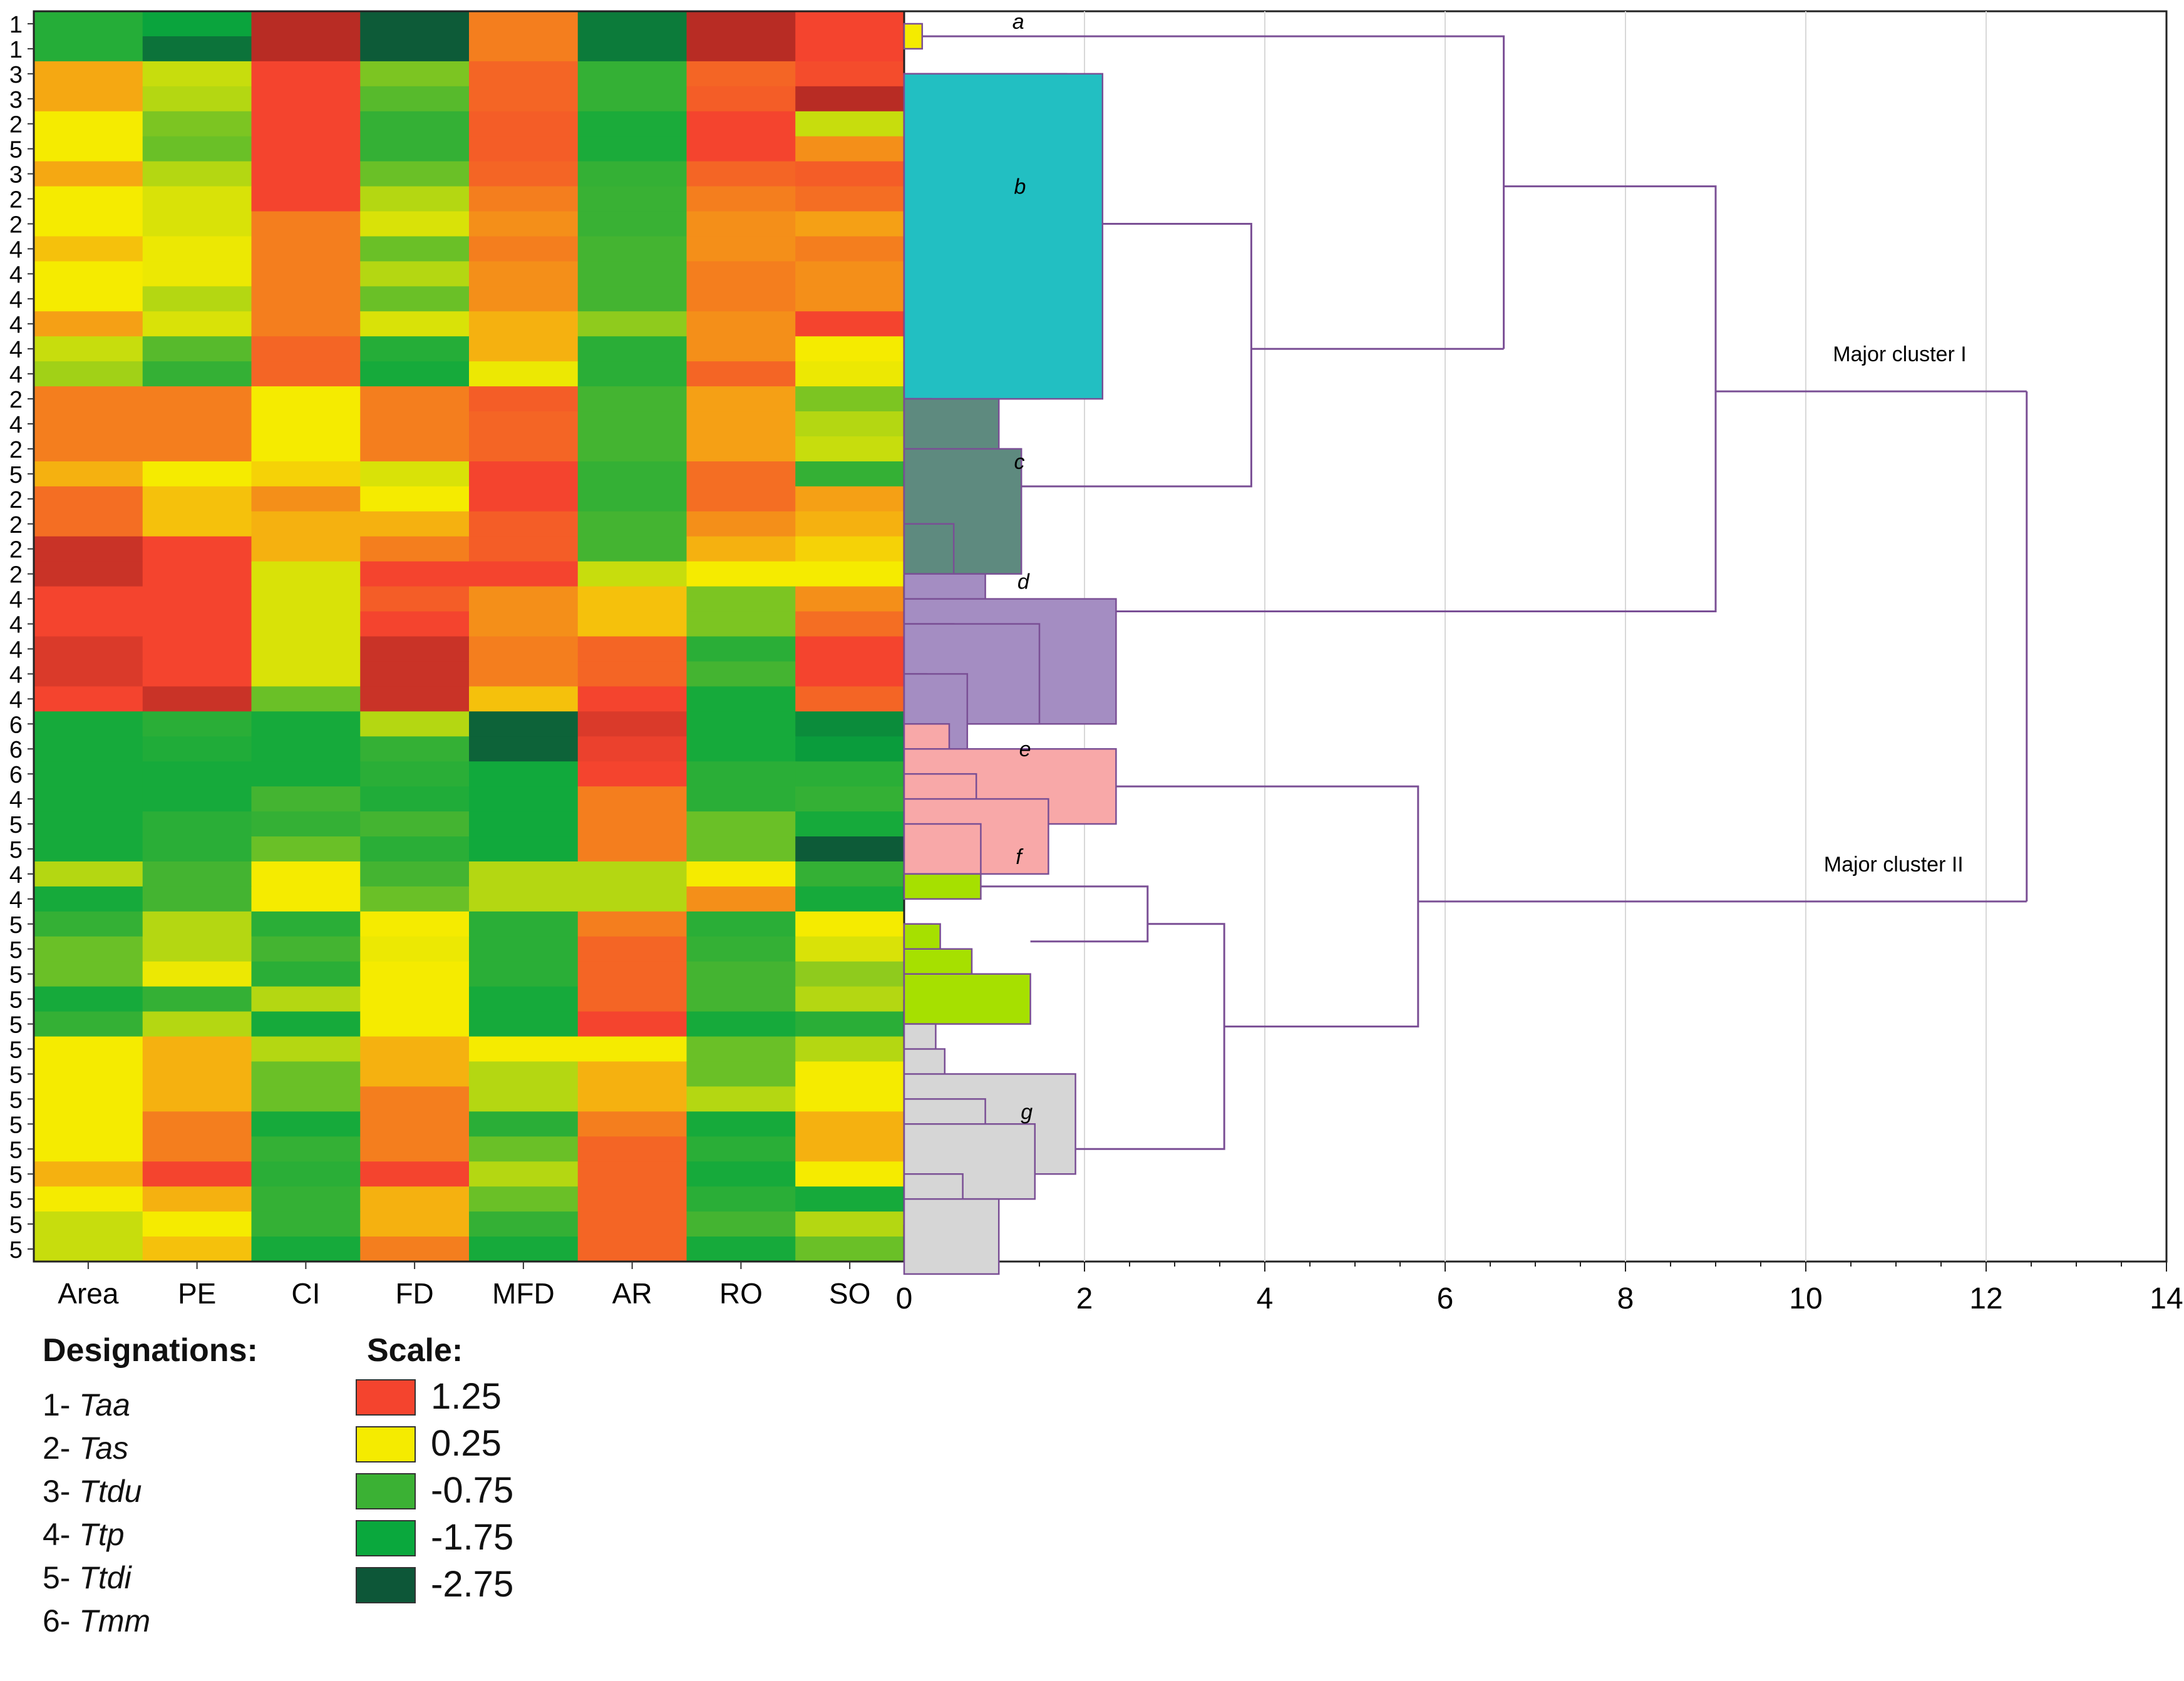 The width and height of the screenshot is (2184, 1681). I want to click on link-b-c, so click(1136, 355).